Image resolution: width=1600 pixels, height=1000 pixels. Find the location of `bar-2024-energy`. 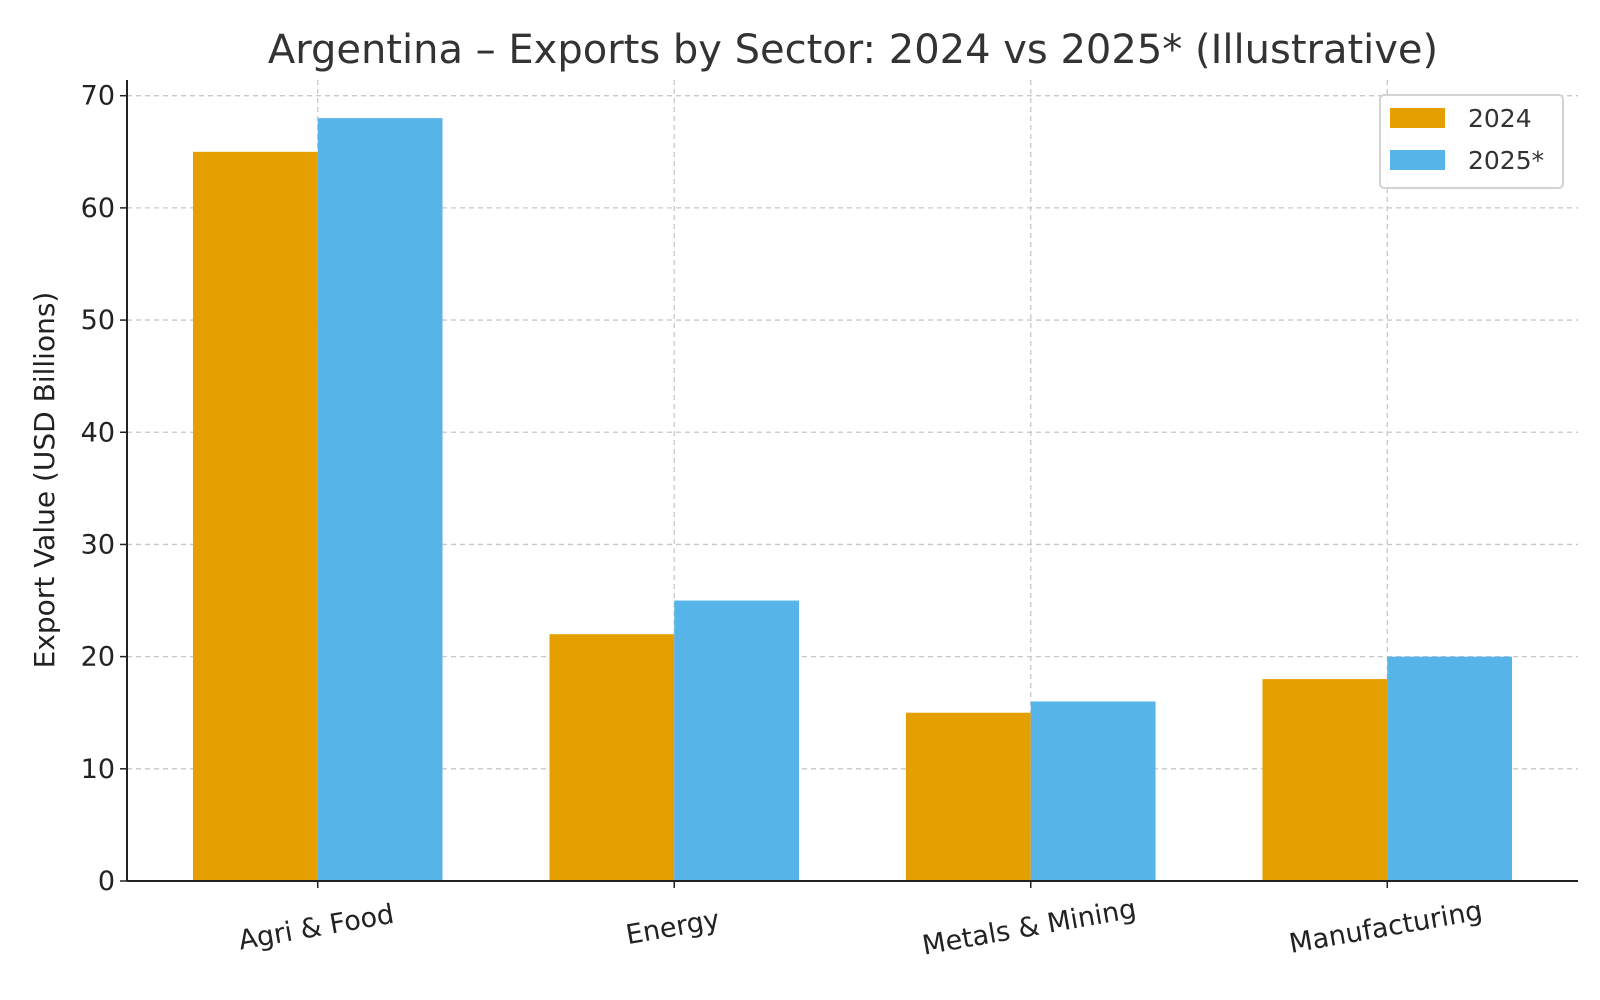

bar-2024-energy is located at coordinates (612, 757).